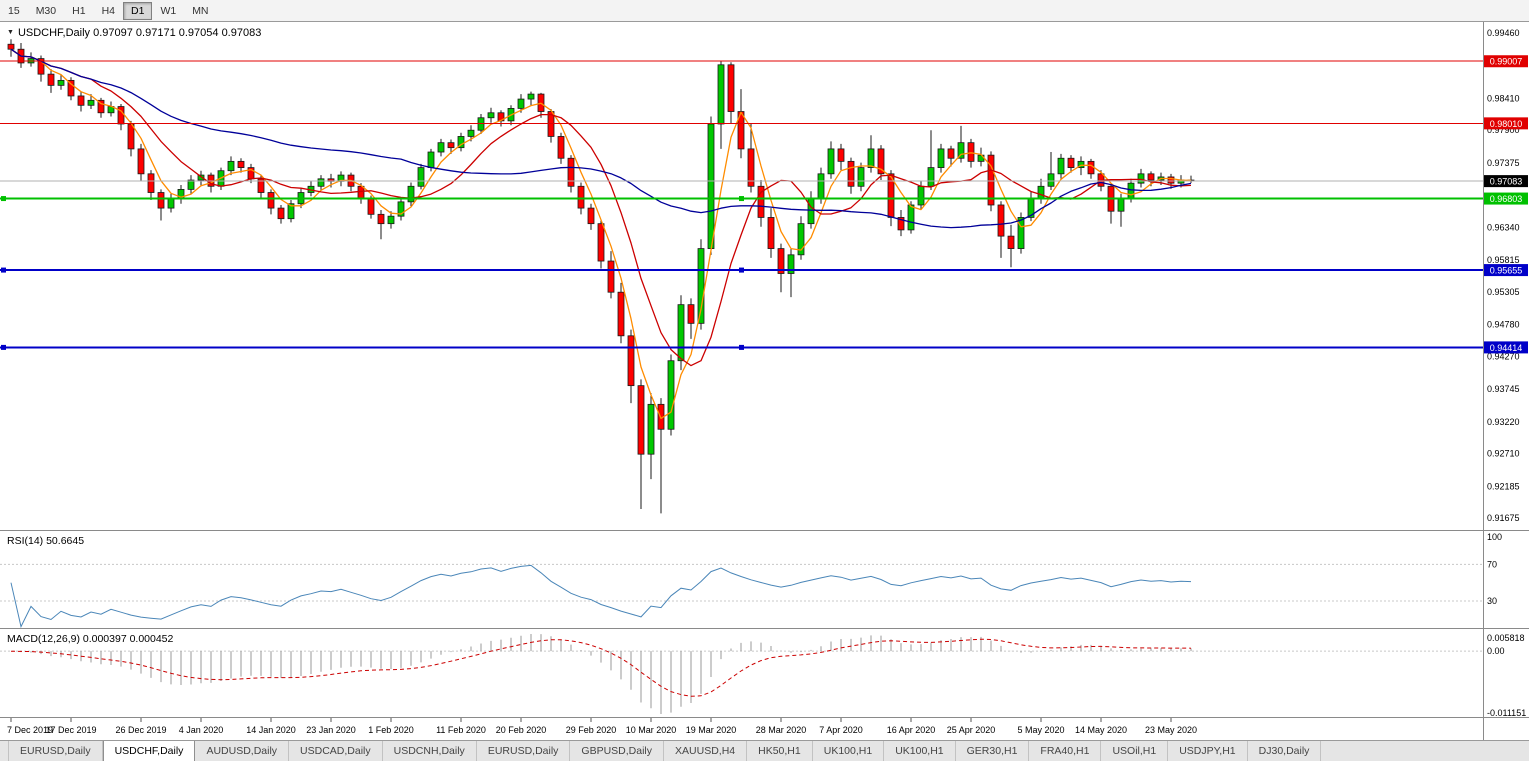 The width and height of the screenshot is (1529, 761). I want to click on macd-histogram, so click(606, 674).